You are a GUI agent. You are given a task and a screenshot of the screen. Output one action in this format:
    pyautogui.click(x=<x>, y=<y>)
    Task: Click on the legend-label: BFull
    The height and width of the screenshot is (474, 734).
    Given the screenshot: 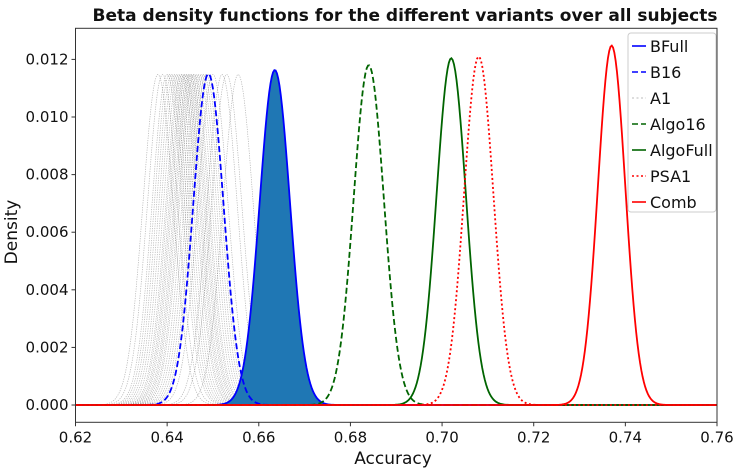 What is the action you would take?
    pyautogui.click(x=669, y=46)
    